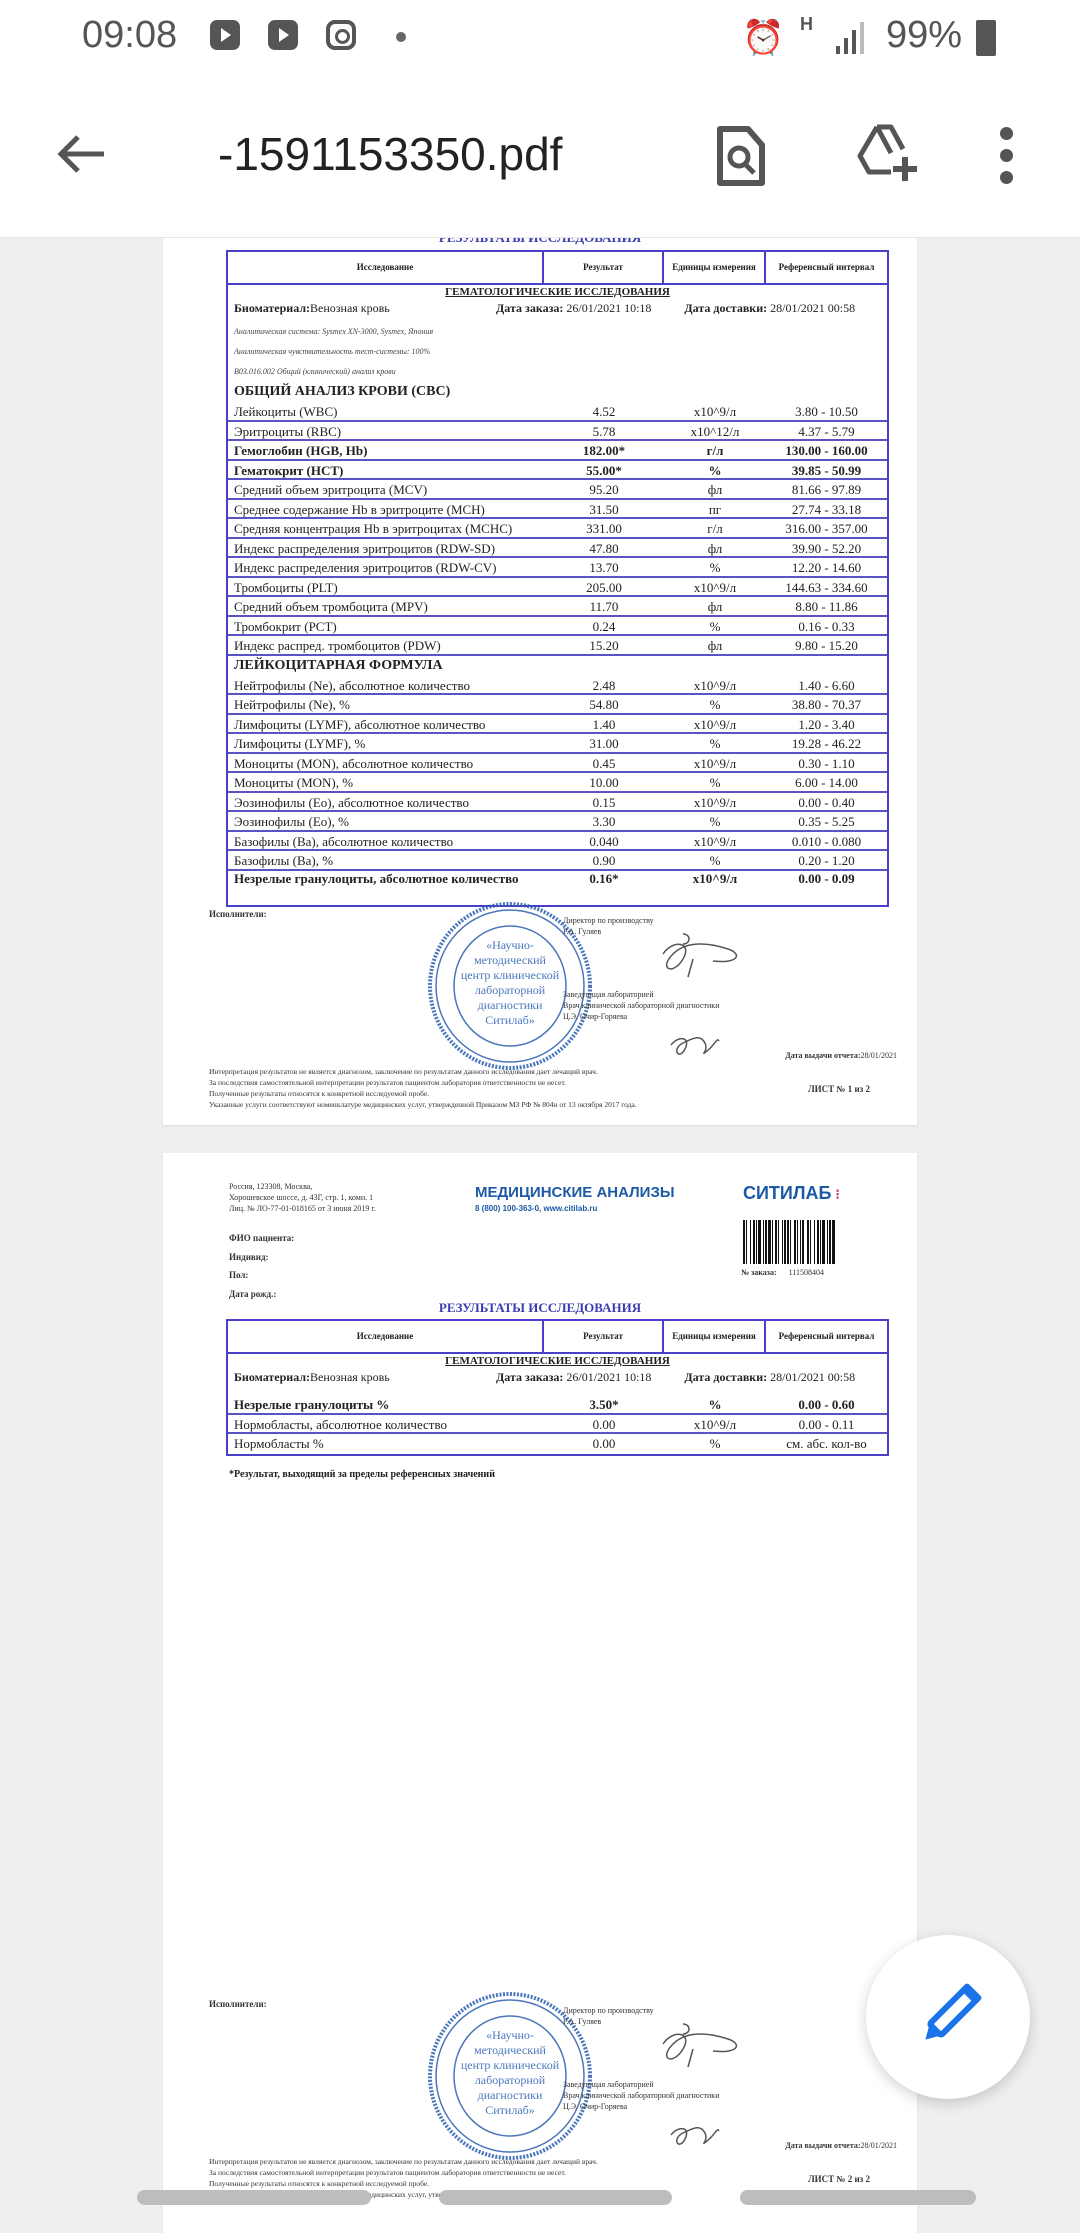  Describe the element at coordinates (604, 548) in the screenshot. I see `test-result: 47.80` at that location.